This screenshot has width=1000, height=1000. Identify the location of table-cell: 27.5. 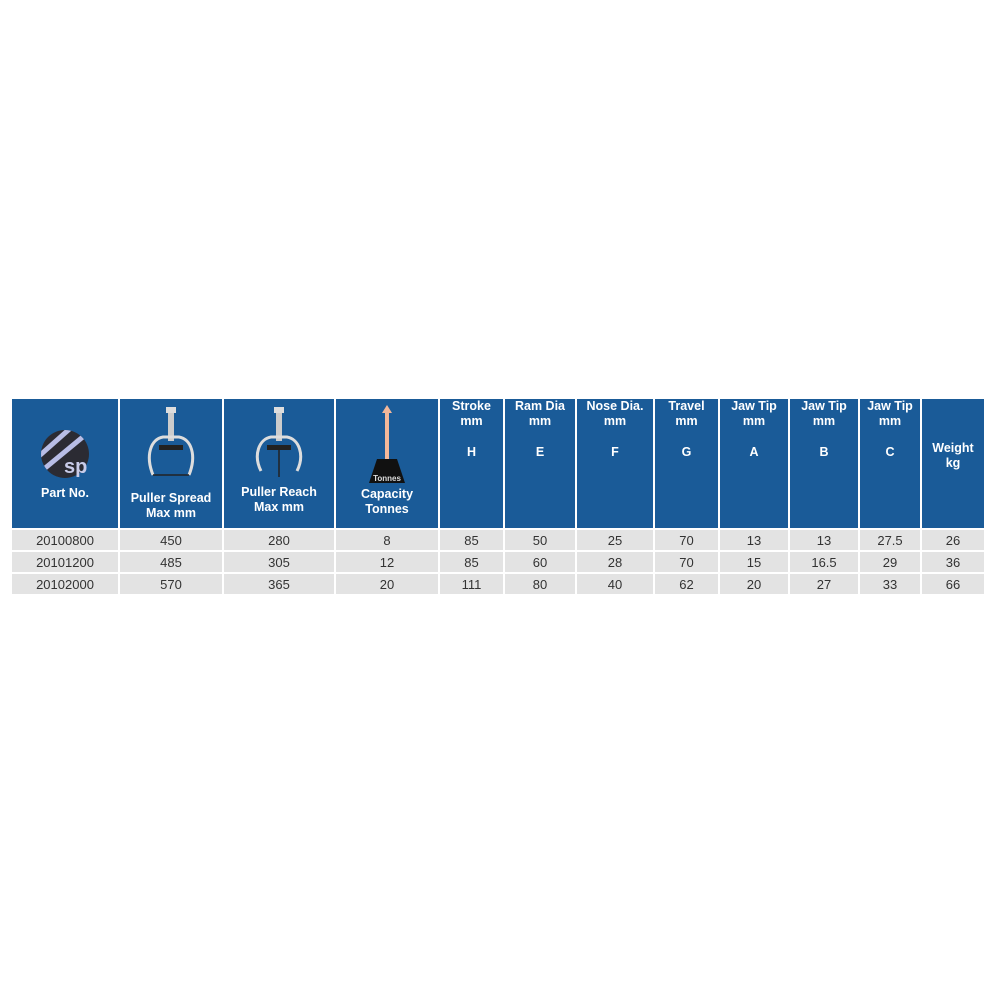
(890, 540).